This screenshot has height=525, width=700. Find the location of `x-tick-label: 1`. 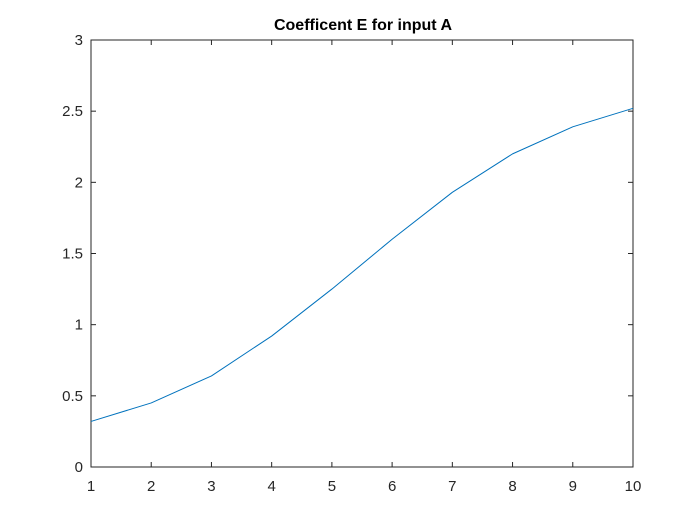

x-tick-label: 1 is located at coordinates (91, 486).